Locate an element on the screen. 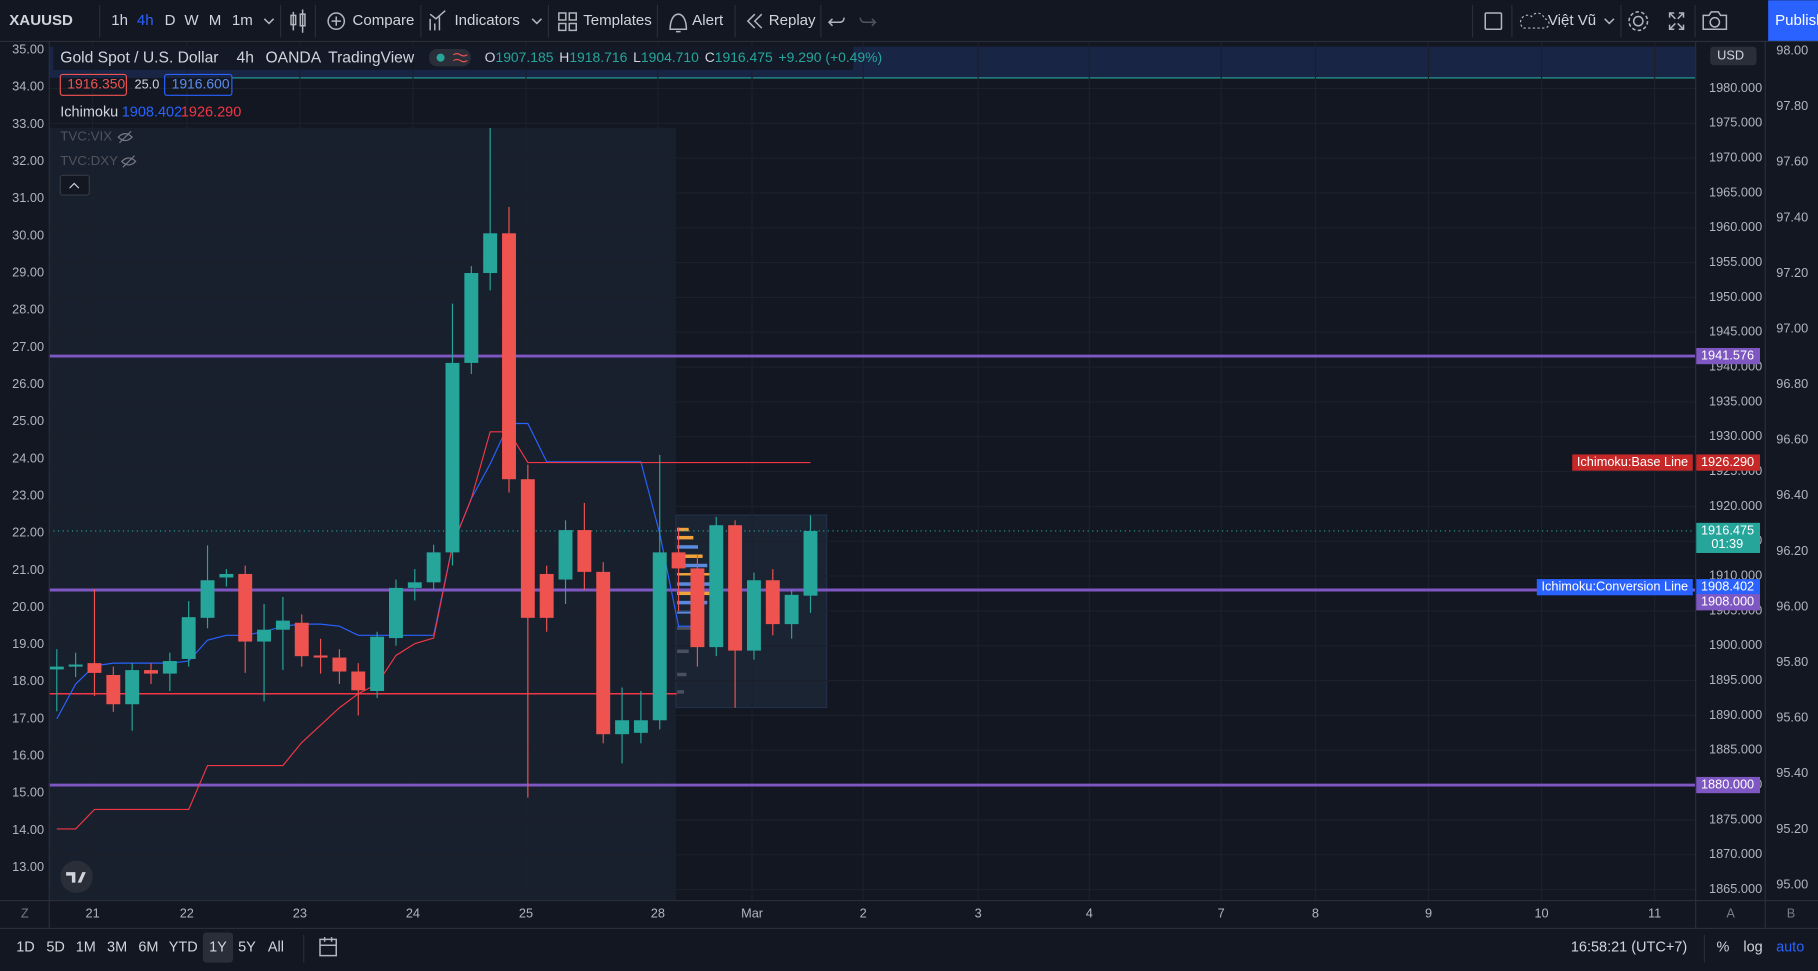  indicator-value: 1926.290 is located at coordinates (211, 113).